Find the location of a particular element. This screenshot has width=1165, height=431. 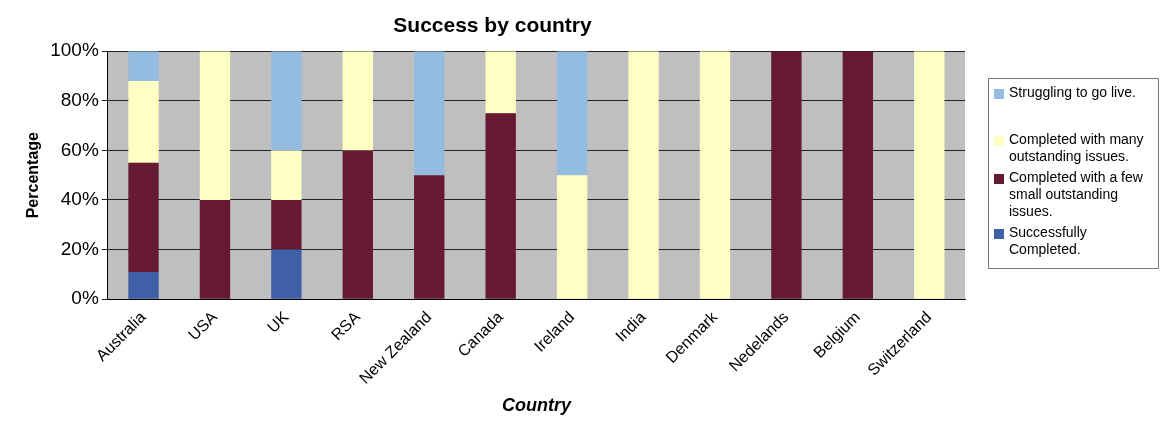

y-tick-label: 60% is located at coordinates (79, 149).